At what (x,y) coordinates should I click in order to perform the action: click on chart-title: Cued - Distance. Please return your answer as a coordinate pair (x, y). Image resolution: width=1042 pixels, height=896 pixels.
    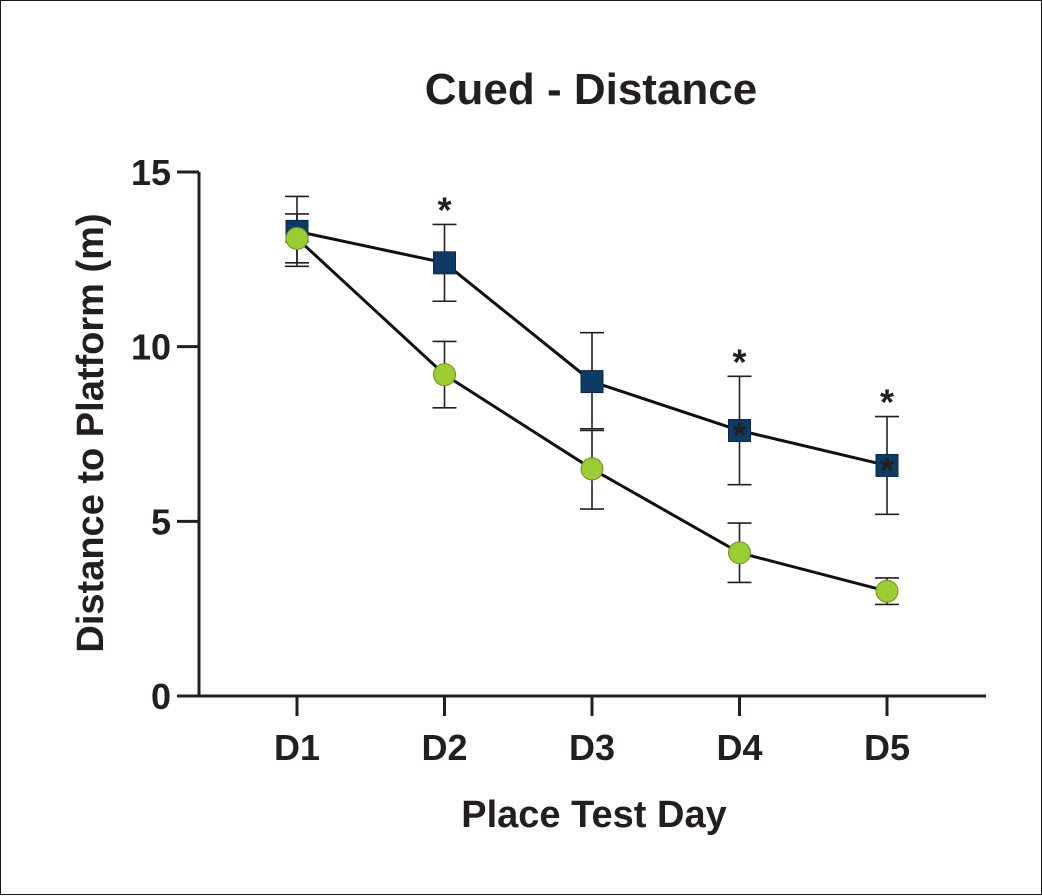
    Looking at the image, I should click on (591, 89).